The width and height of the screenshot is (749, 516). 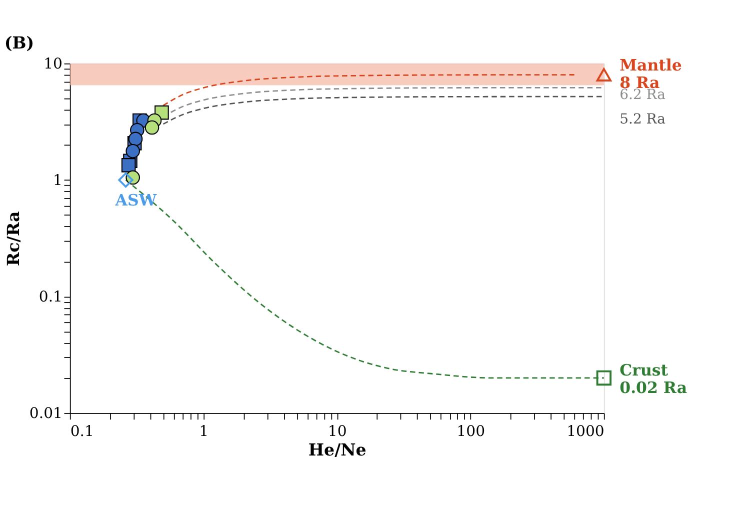 I want to click on x-tick-label: 0.1, so click(x=82, y=431).